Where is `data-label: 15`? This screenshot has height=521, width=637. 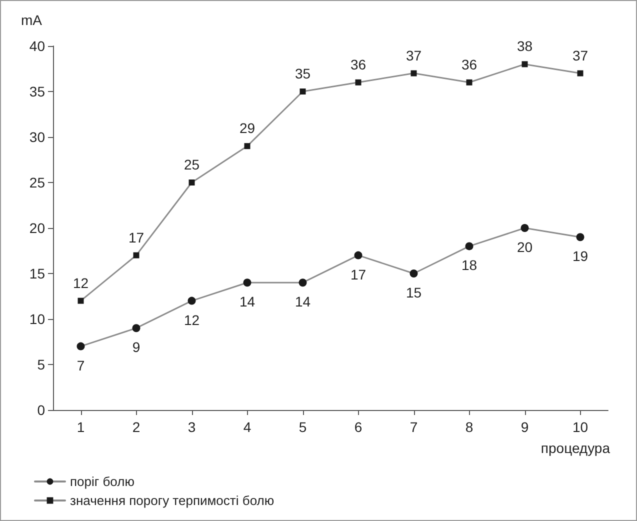
data-label: 15 is located at coordinates (414, 292).